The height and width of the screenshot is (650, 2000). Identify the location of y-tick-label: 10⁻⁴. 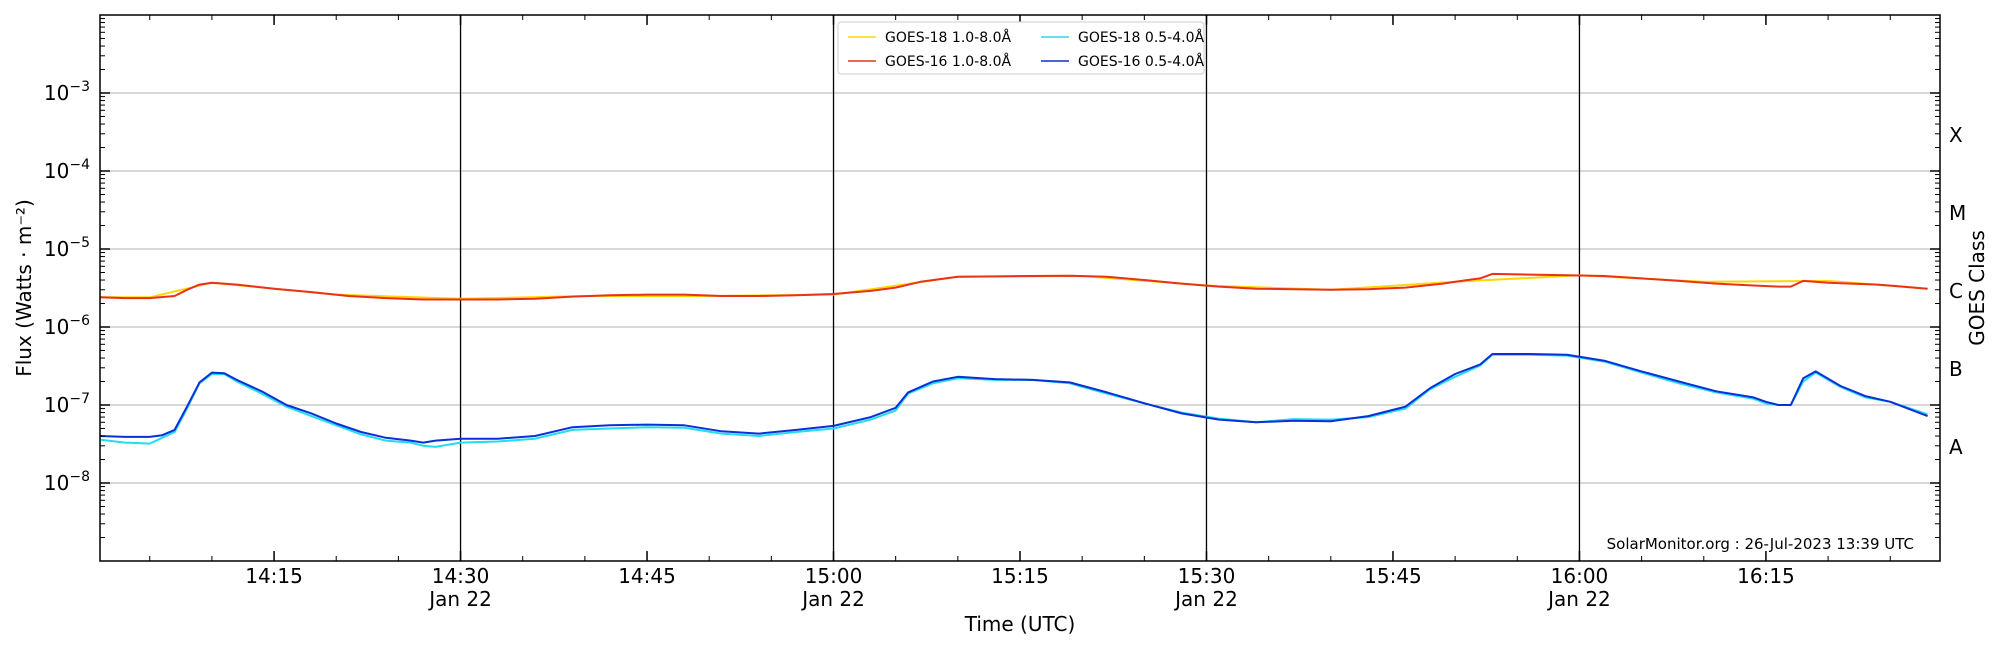
(67, 170).